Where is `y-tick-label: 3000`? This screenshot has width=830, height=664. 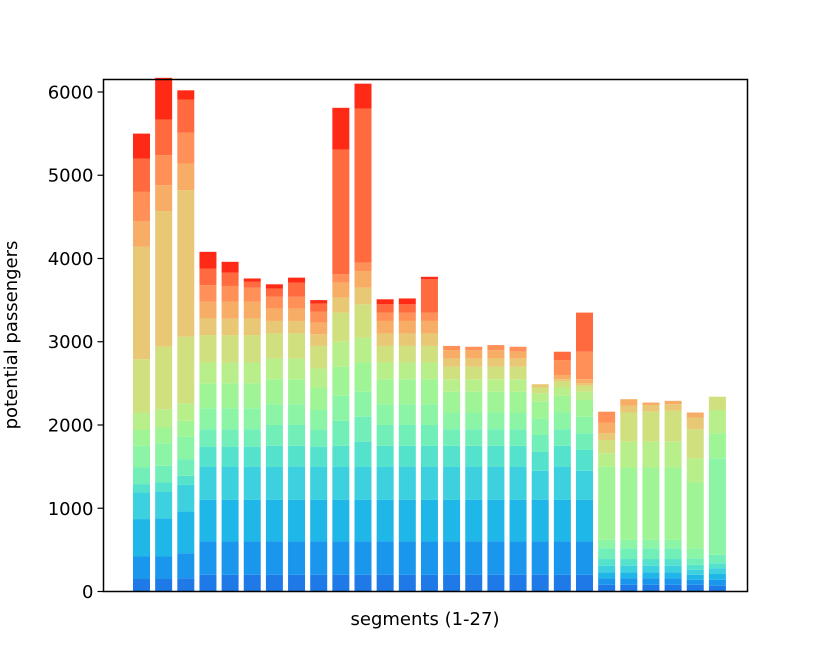 y-tick-label: 3000 is located at coordinates (71, 342).